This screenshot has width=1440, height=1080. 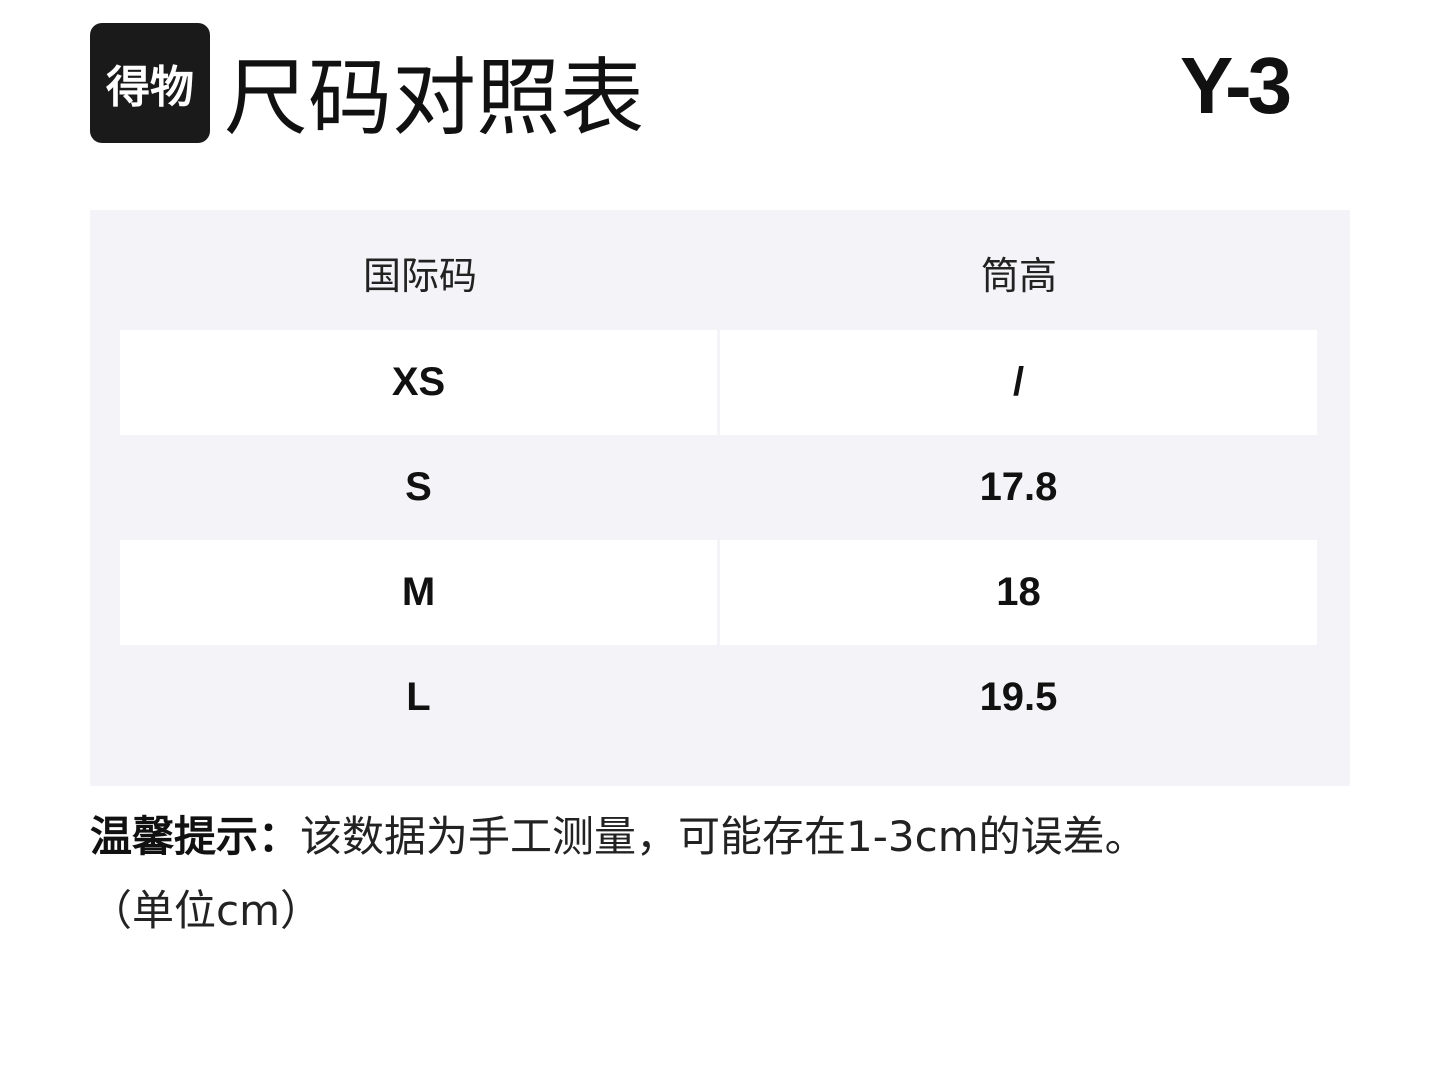 What do you see at coordinates (723, 836) in the screenshot?
I see `note-text: 该数据为手工测量，可能存在1-3cm的误差。` at bounding box center [723, 836].